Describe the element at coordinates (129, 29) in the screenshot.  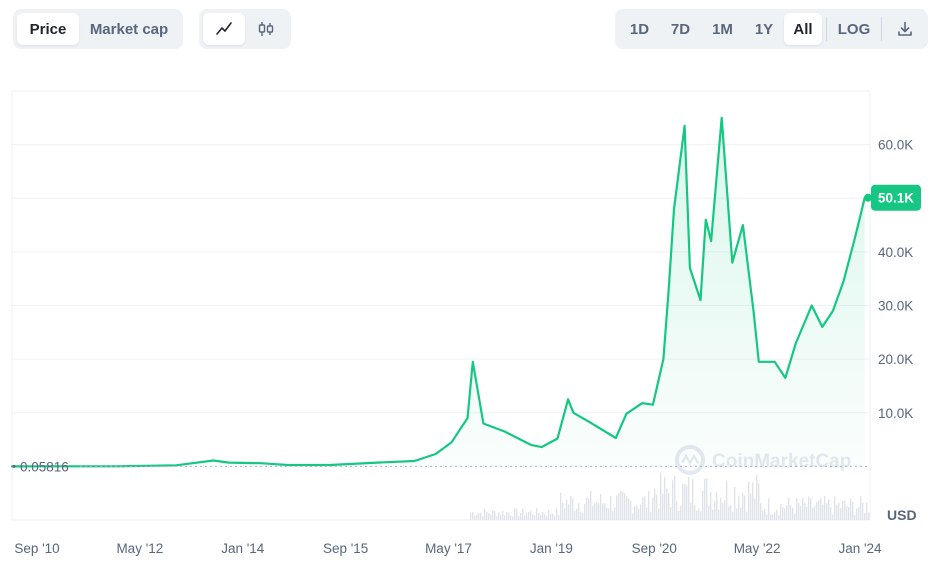
I see `market-cap-tab: Market cap` at that location.